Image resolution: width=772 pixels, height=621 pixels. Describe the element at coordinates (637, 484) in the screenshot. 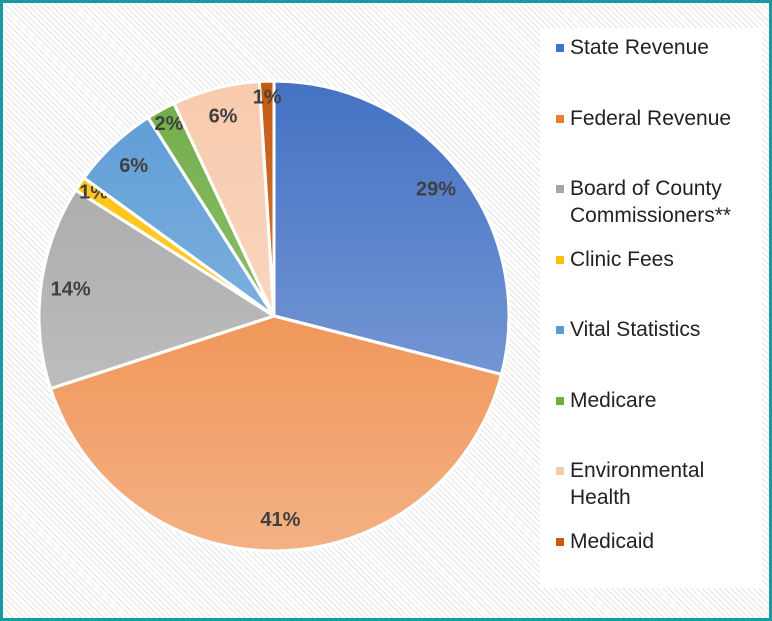

I see `legend-label: Environmental Health` at that location.